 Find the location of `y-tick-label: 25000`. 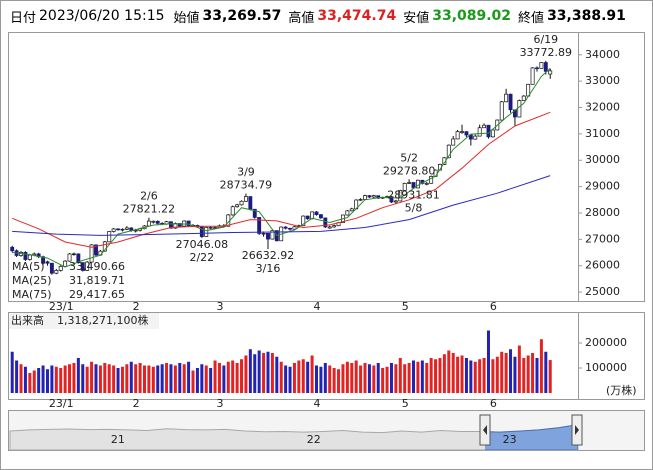

y-tick-label: 25000 is located at coordinates (602, 291).